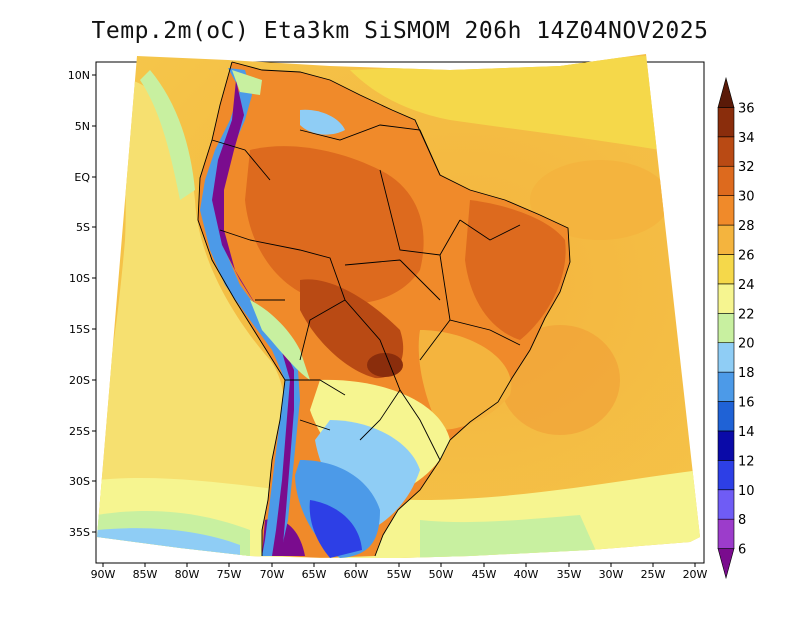  Describe the element at coordinates (167, 135) in the screenshot. I see `pacific-mild-band` at that location.